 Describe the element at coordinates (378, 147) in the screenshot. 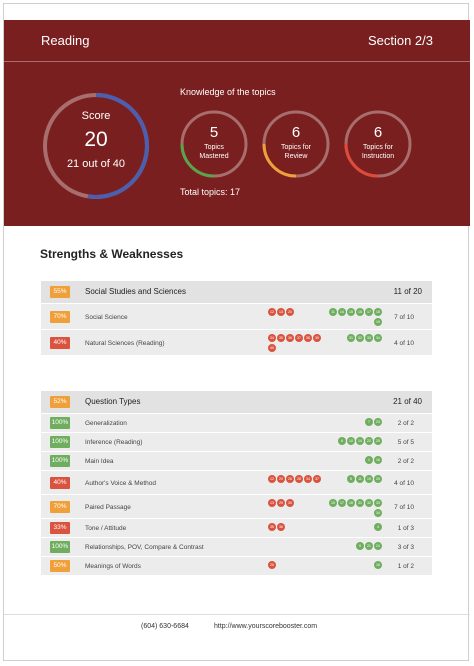

I see `instruction-label-1: Topics for` at that location.